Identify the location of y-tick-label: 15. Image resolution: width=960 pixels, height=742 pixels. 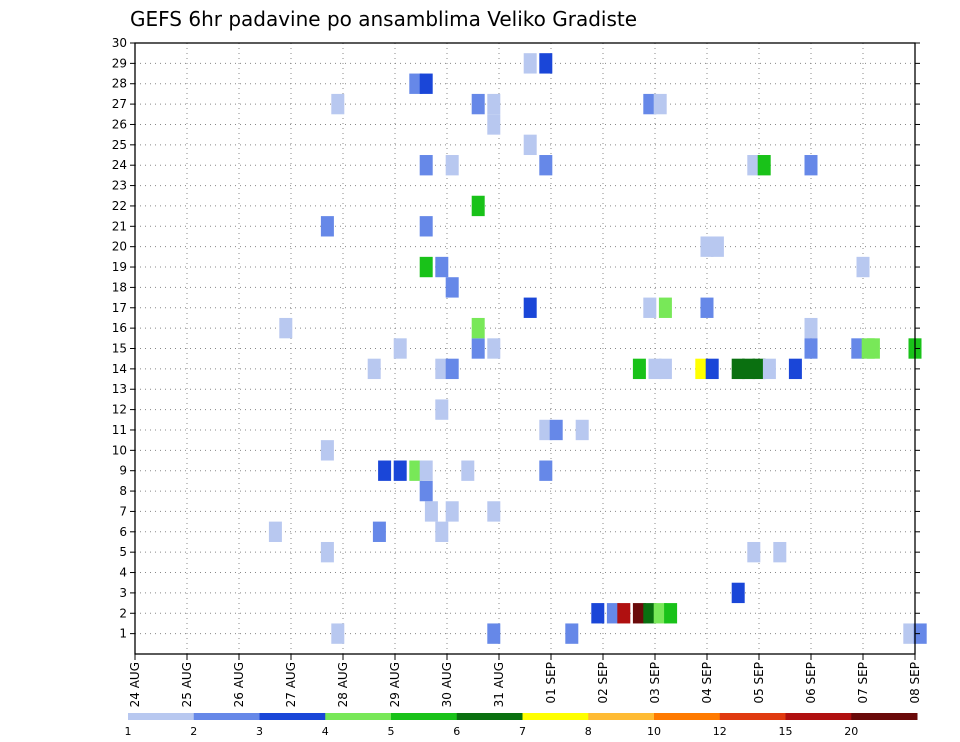
(119, 349).